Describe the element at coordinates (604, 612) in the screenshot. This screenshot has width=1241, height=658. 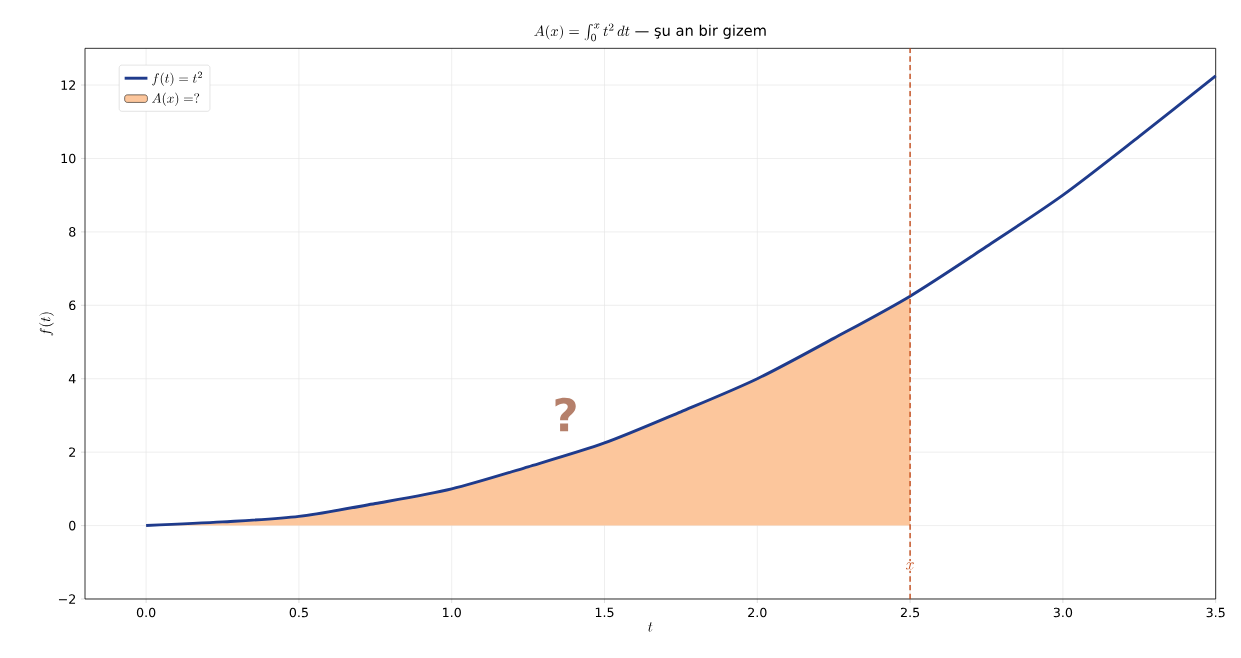
I see `x-tick-label: 1.5` at that location.